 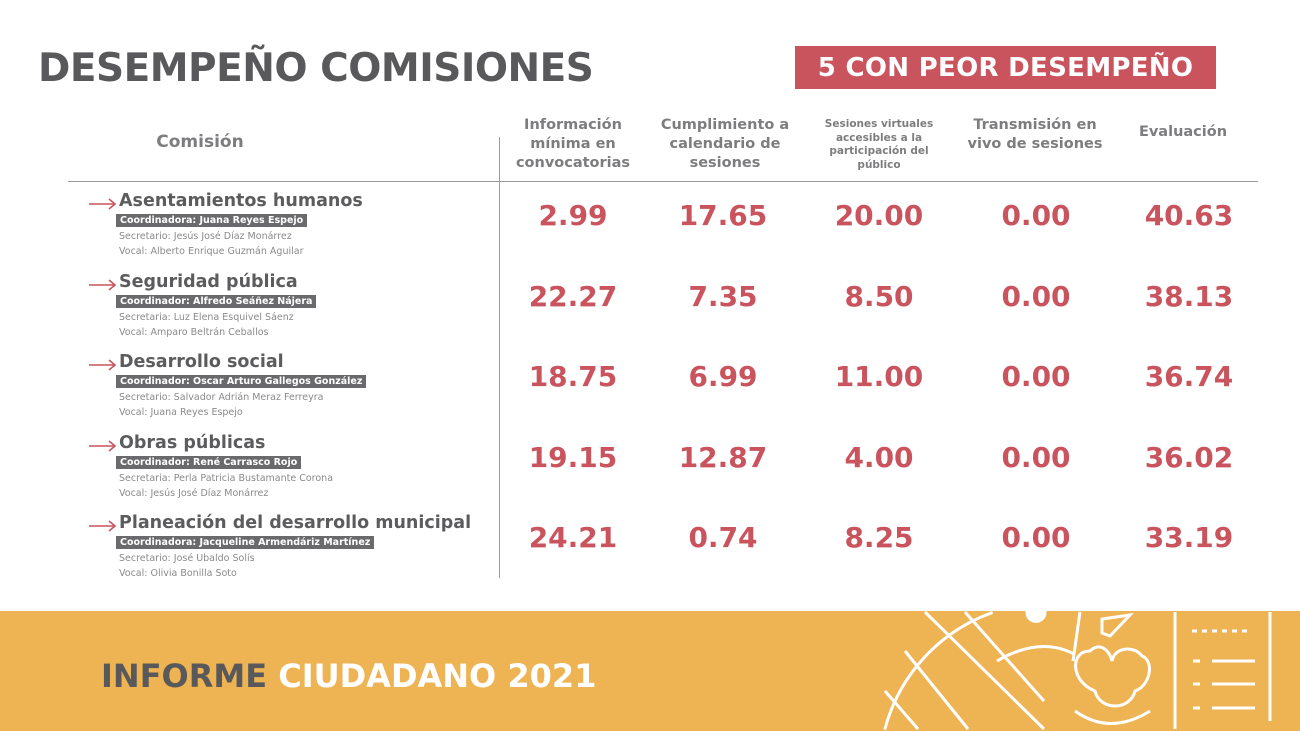 What do you see at coordinates (184, 676) in the screenshot?
I see `footer-informe: INFORME` at bounding box center [184, 676].